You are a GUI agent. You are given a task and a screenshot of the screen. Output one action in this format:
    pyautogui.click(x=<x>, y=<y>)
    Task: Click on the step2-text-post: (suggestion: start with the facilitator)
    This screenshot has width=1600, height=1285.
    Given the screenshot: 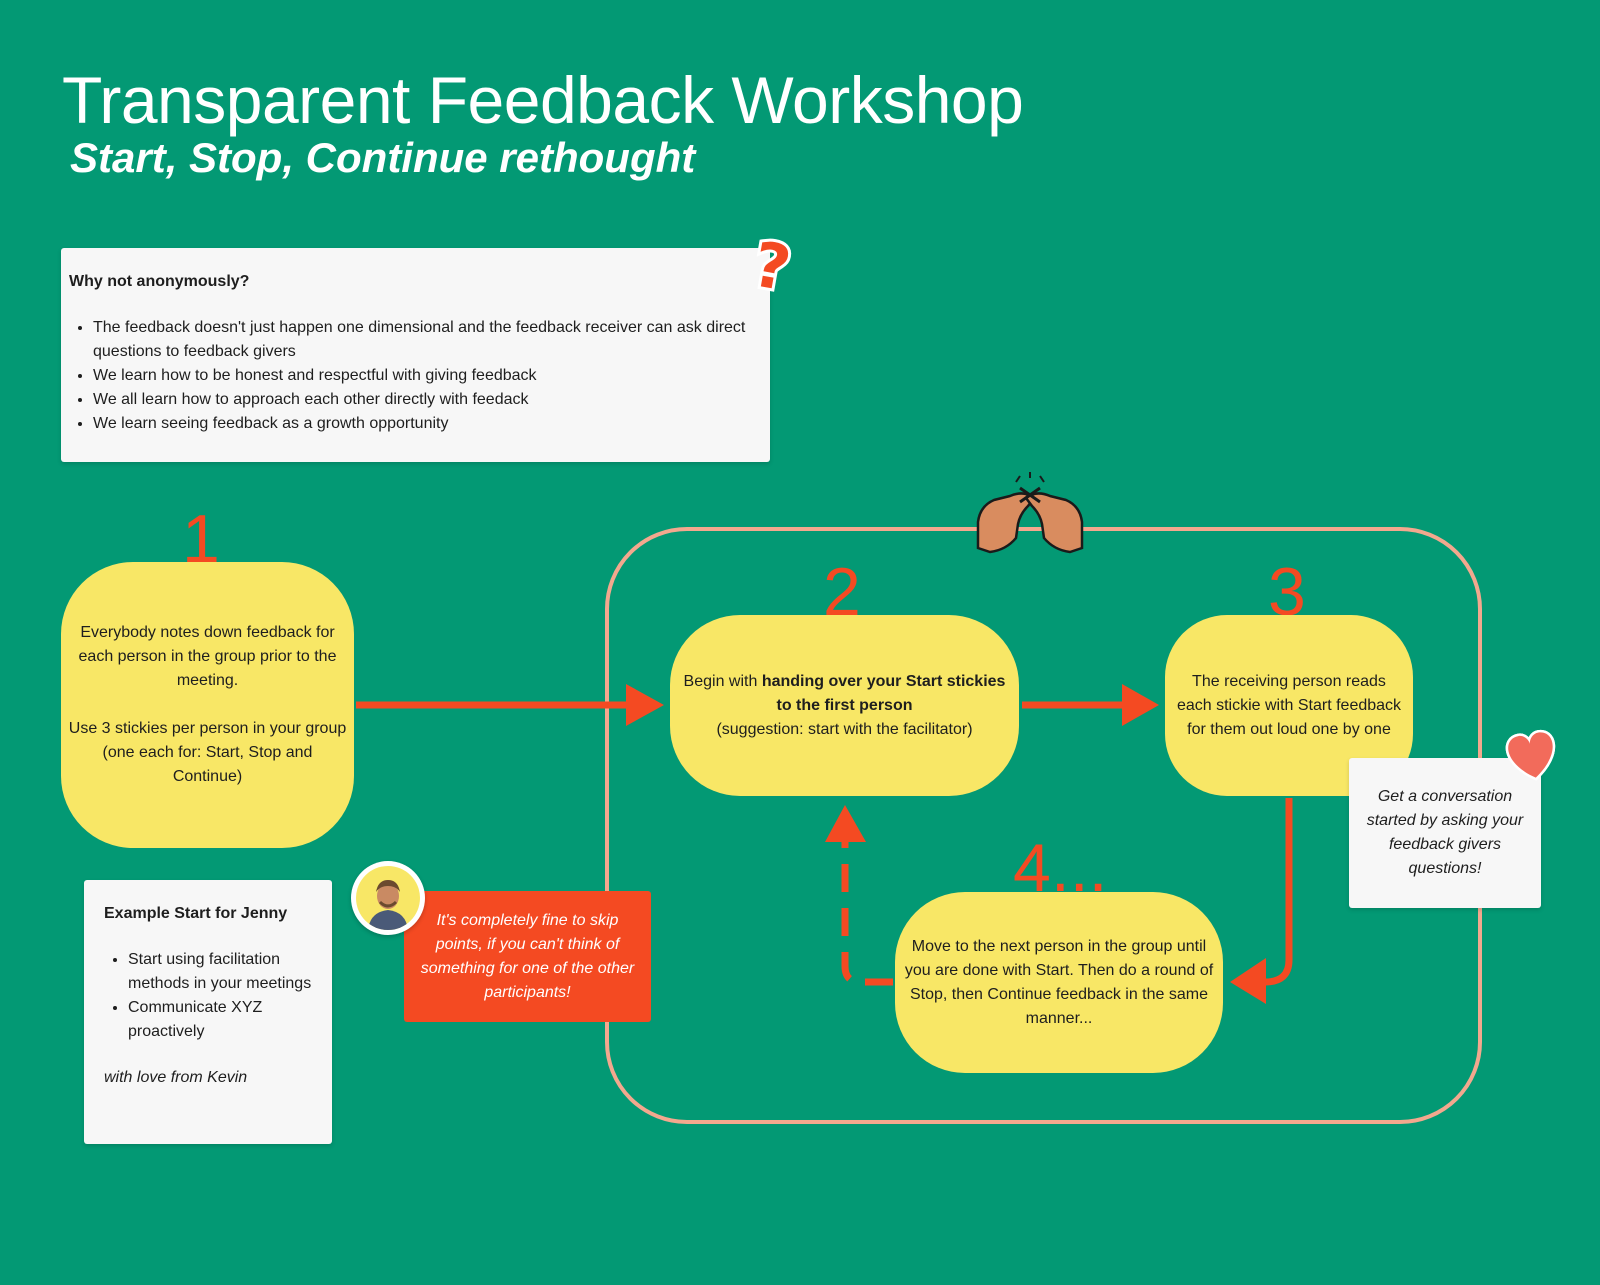 What is the action you would take?
    pyautogui.click(x=844, y=729)
    